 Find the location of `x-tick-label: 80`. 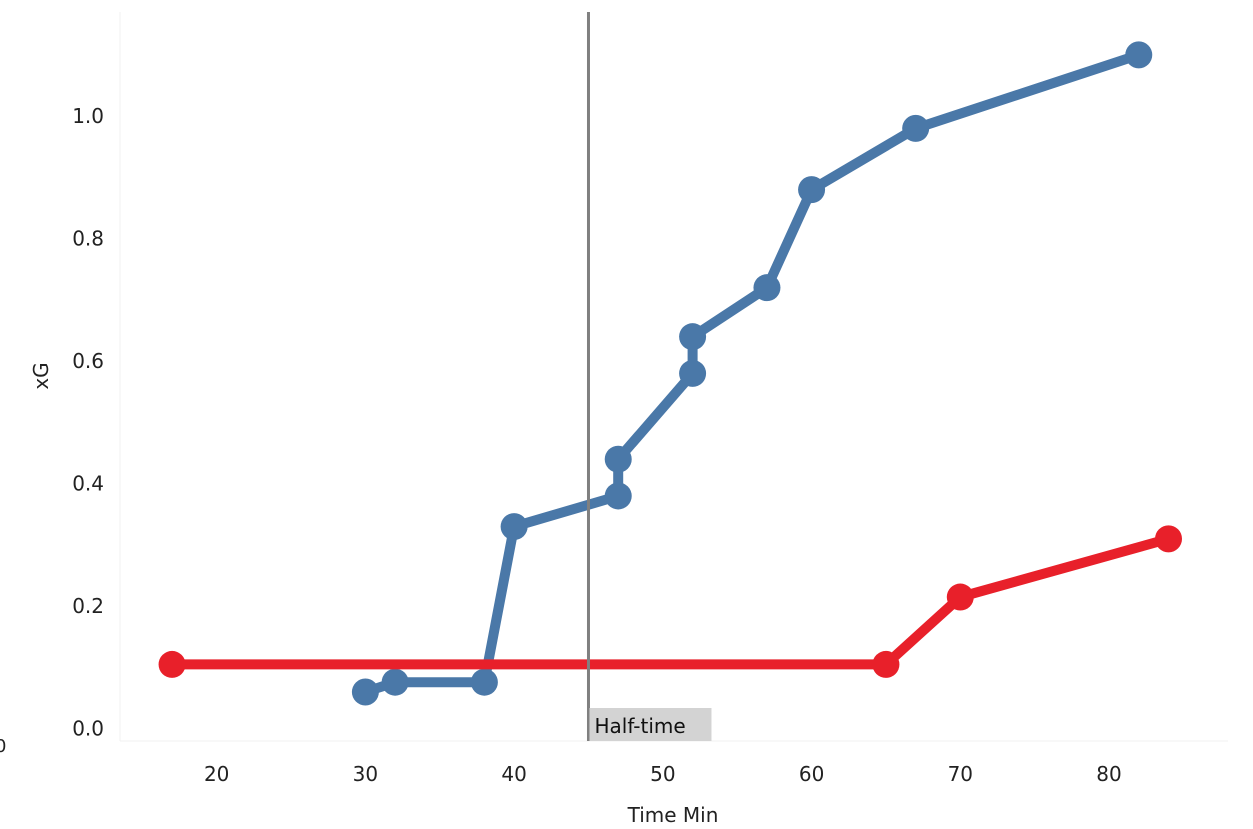

x-tick-label: 80 is located at coordinates (1108, 774).